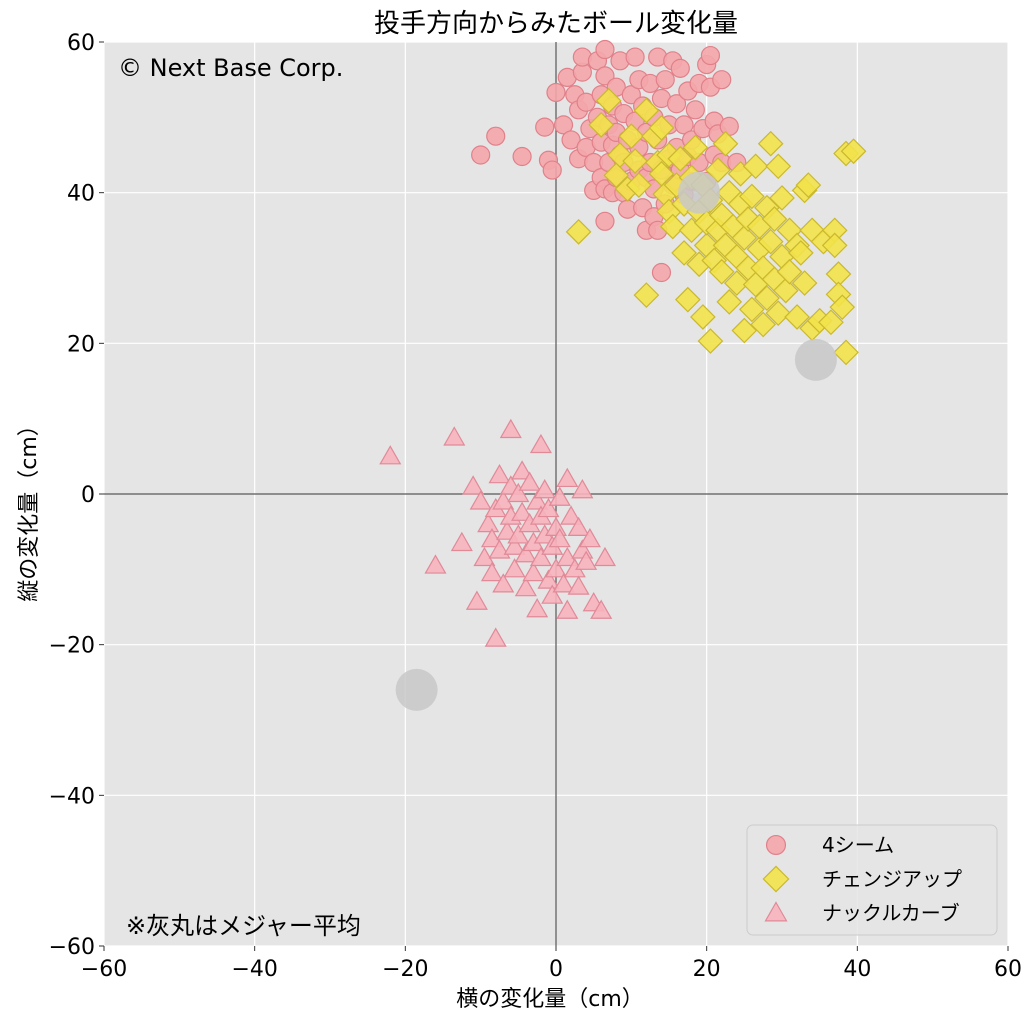 The width and height of the screenshot is (1036, 1023). Describe the element at coordinates (716, 226) in the screenshot. I see `series-diamond` at that location.